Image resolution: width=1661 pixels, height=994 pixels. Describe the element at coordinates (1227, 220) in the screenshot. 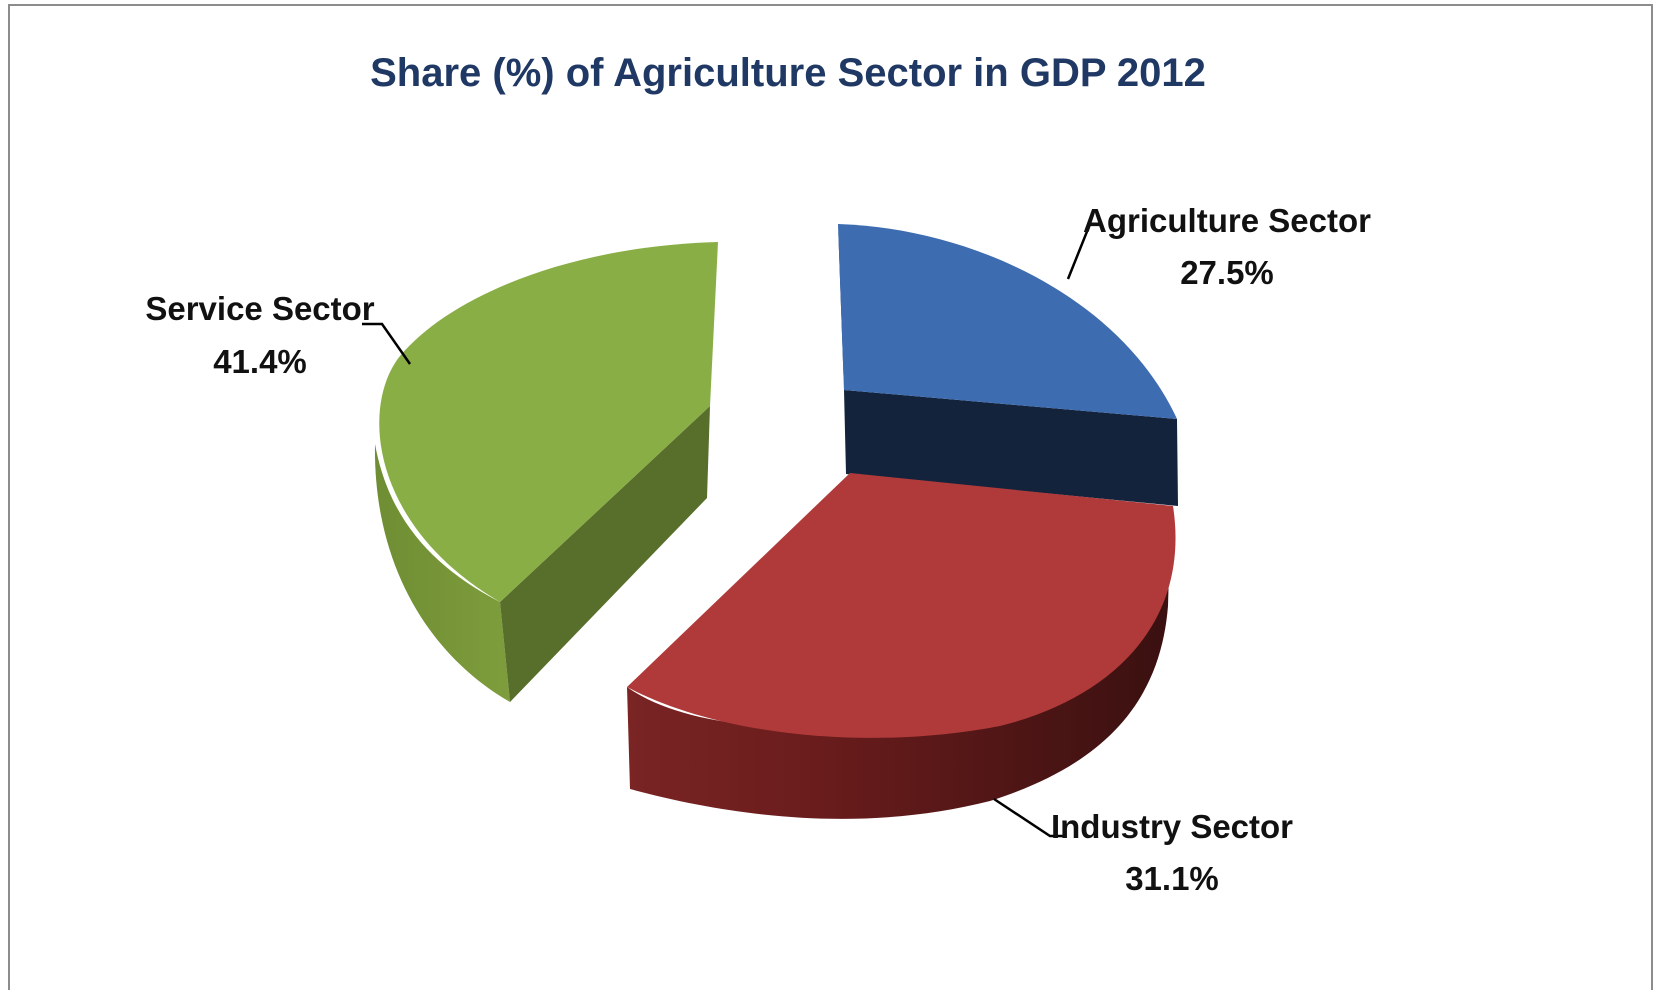

I see `label-agriculture-name: Agriculture Sector` at that location.